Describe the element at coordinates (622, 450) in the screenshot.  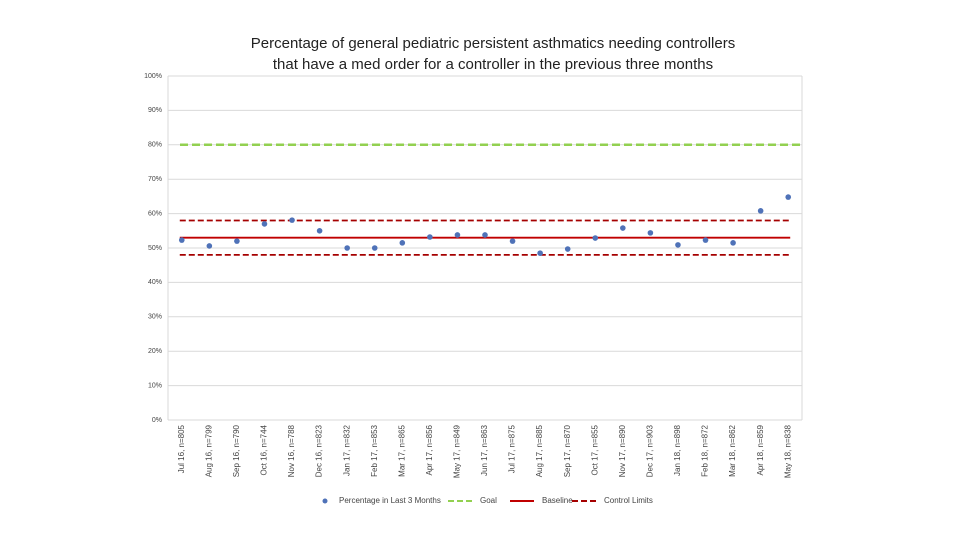
I see `x-tick-label: Nov 17, n=890` at that location.